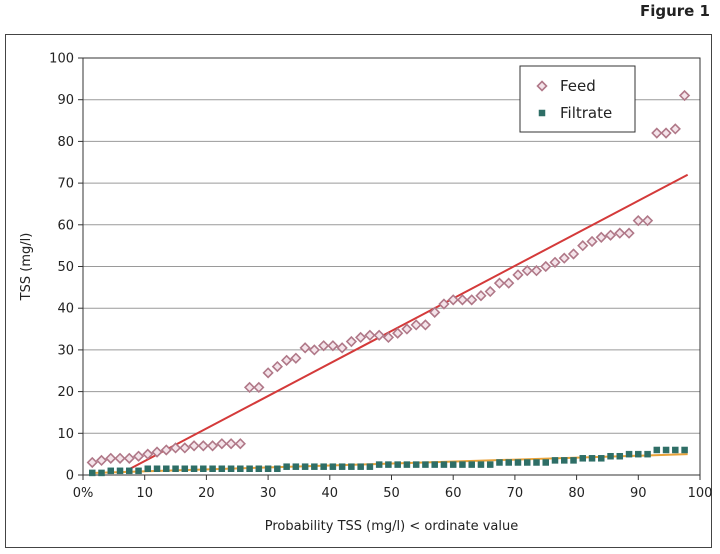 This screenshot has width=720, height=554. I want to click on y-tick-label-80: 80, so click(65, 142).